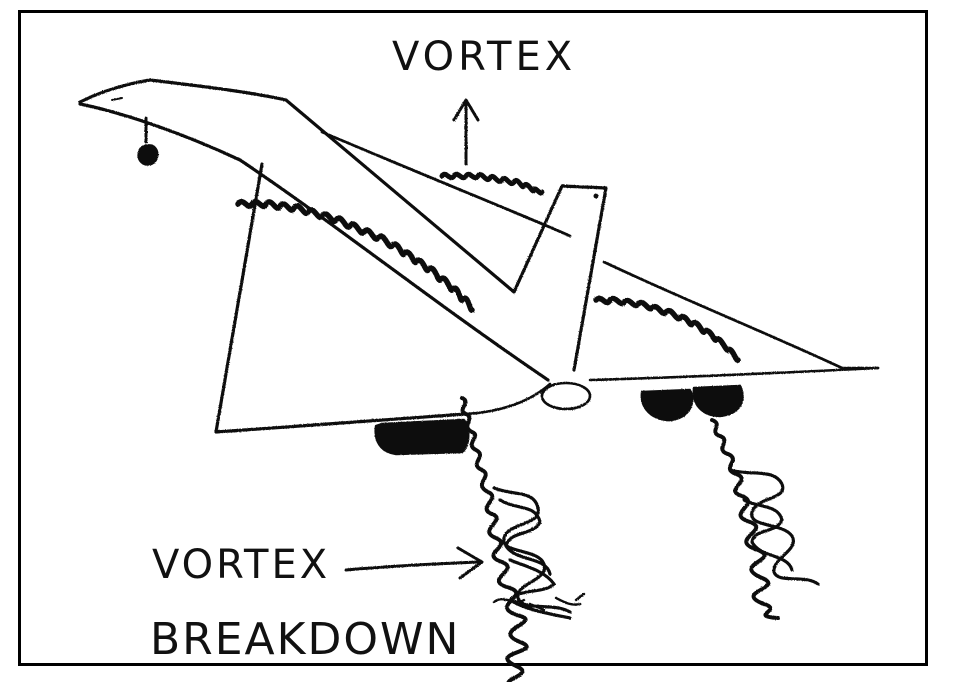  What do you see at coordinates (560, 278) in the screenshot?
I see `tail-fin` at bounding box center [560, 278].